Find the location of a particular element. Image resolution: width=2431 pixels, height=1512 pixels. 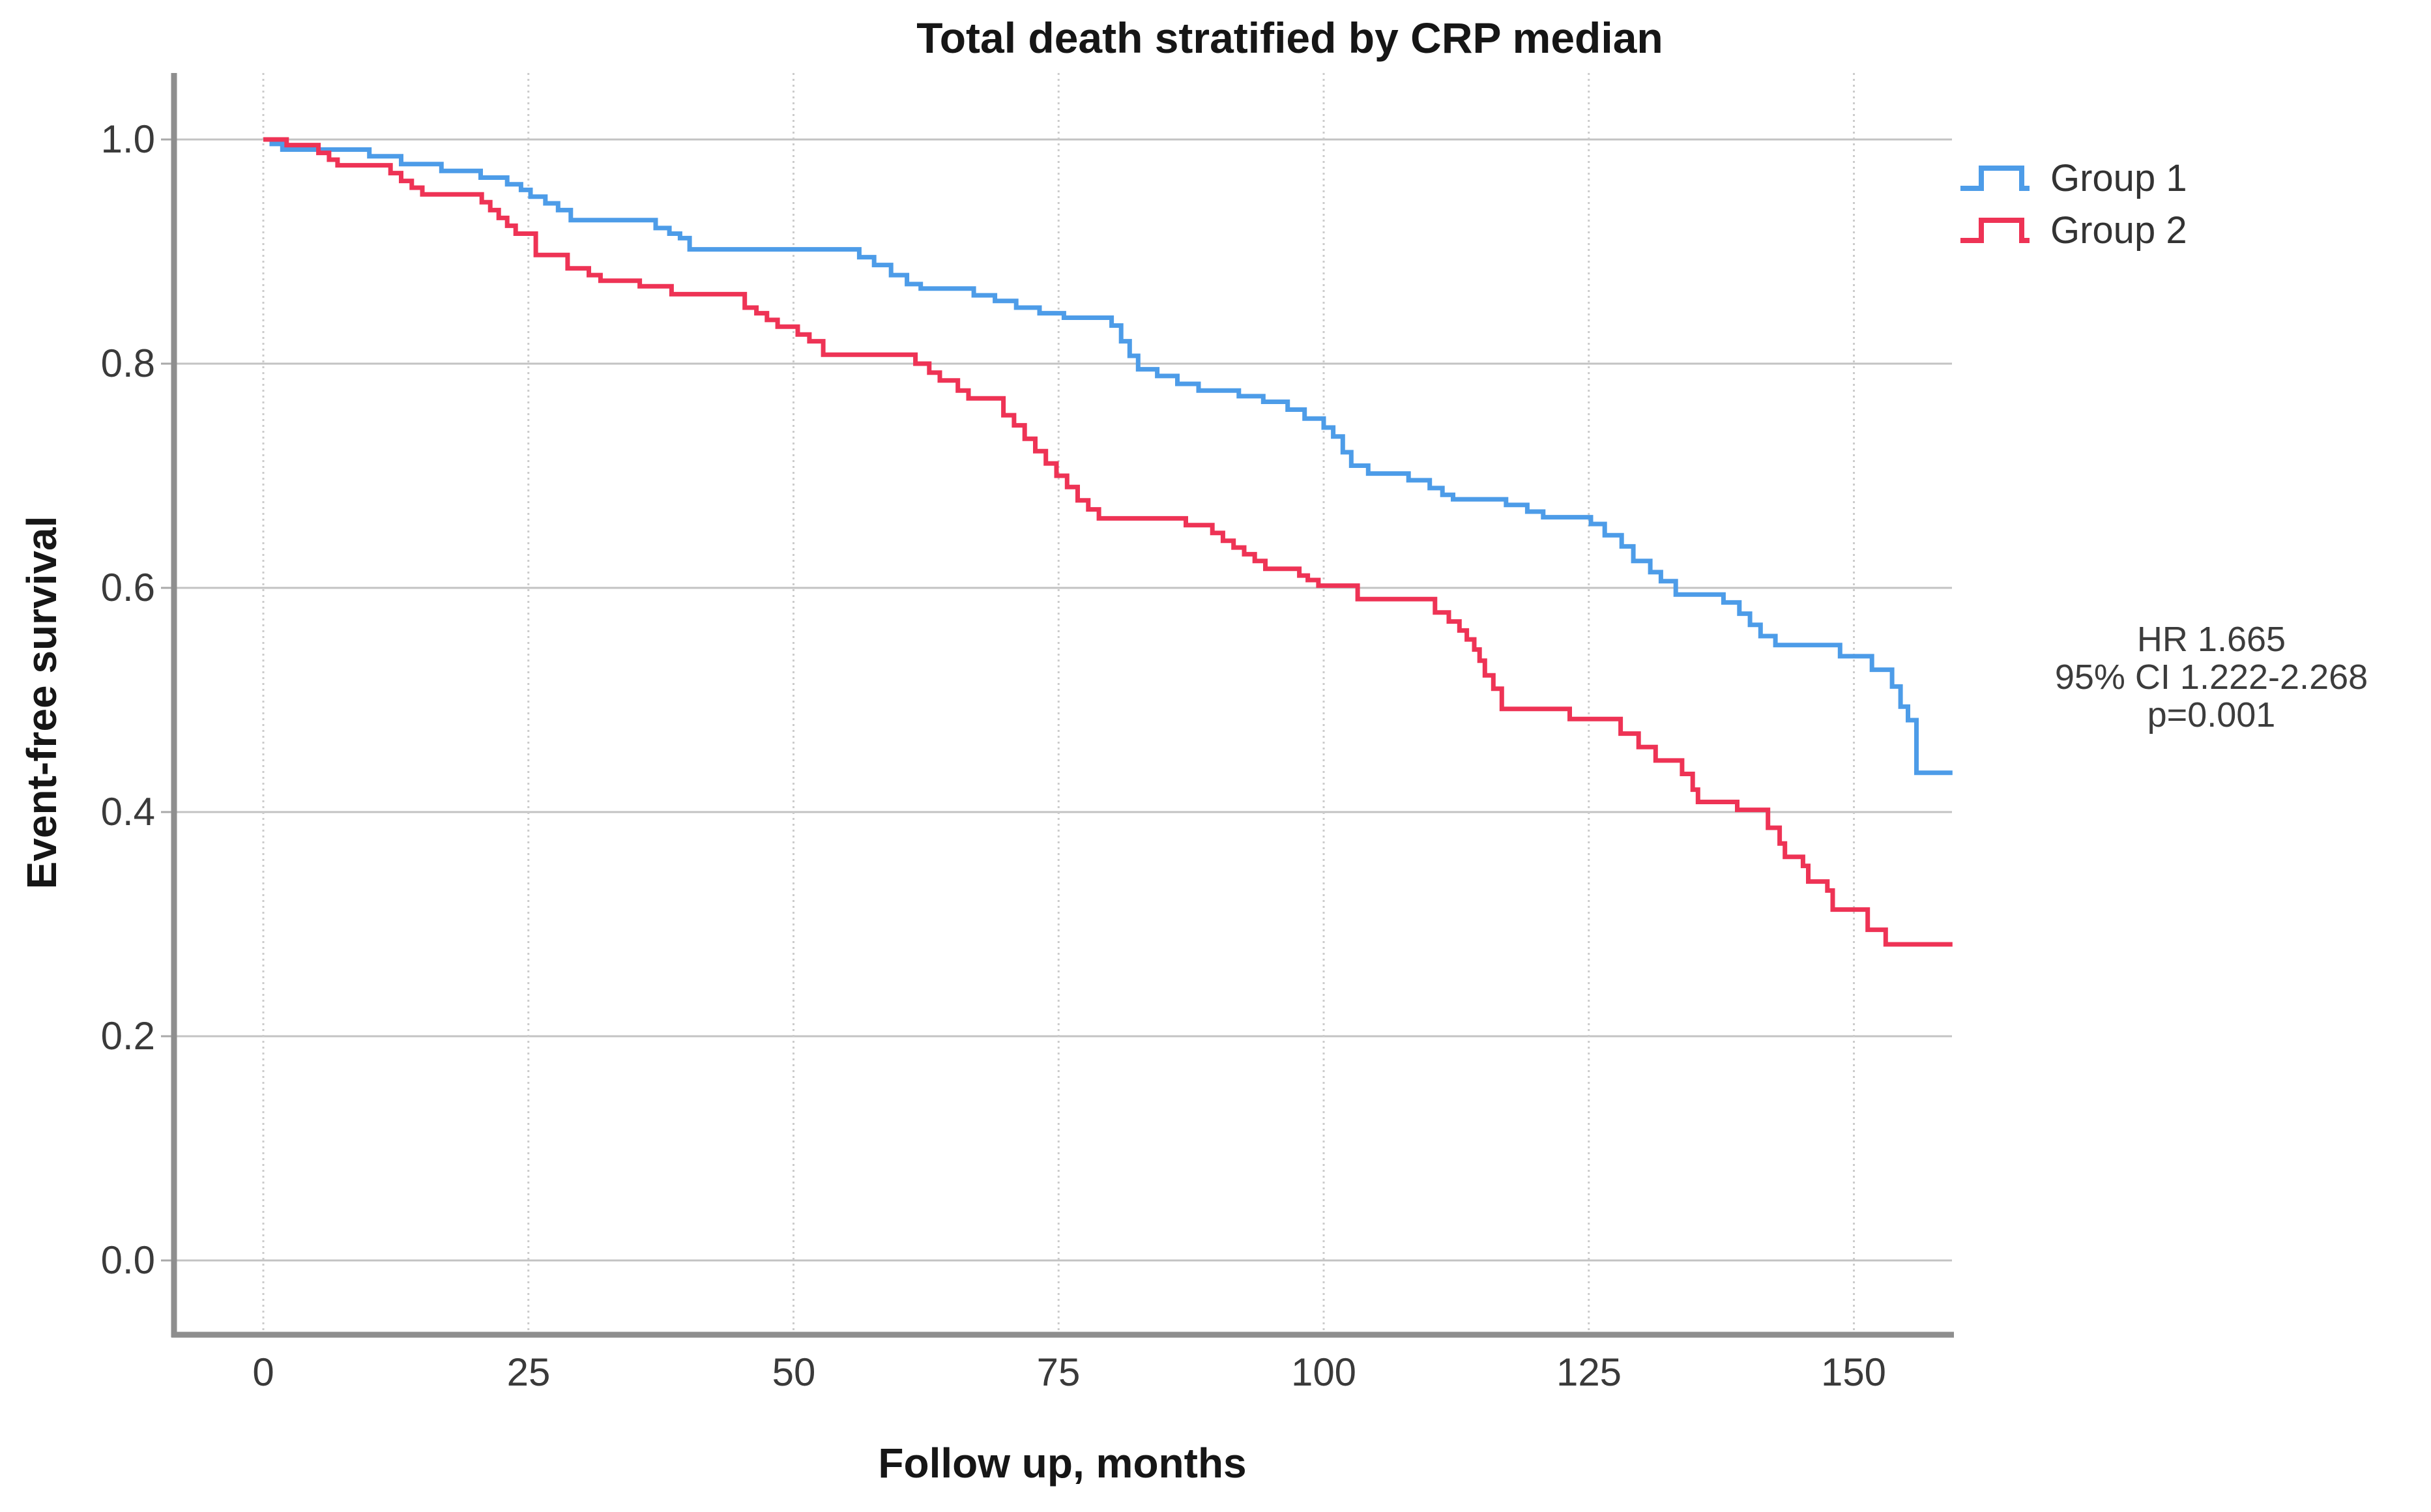

p-value: p=0.001 is located at coordinates (2211, 714).